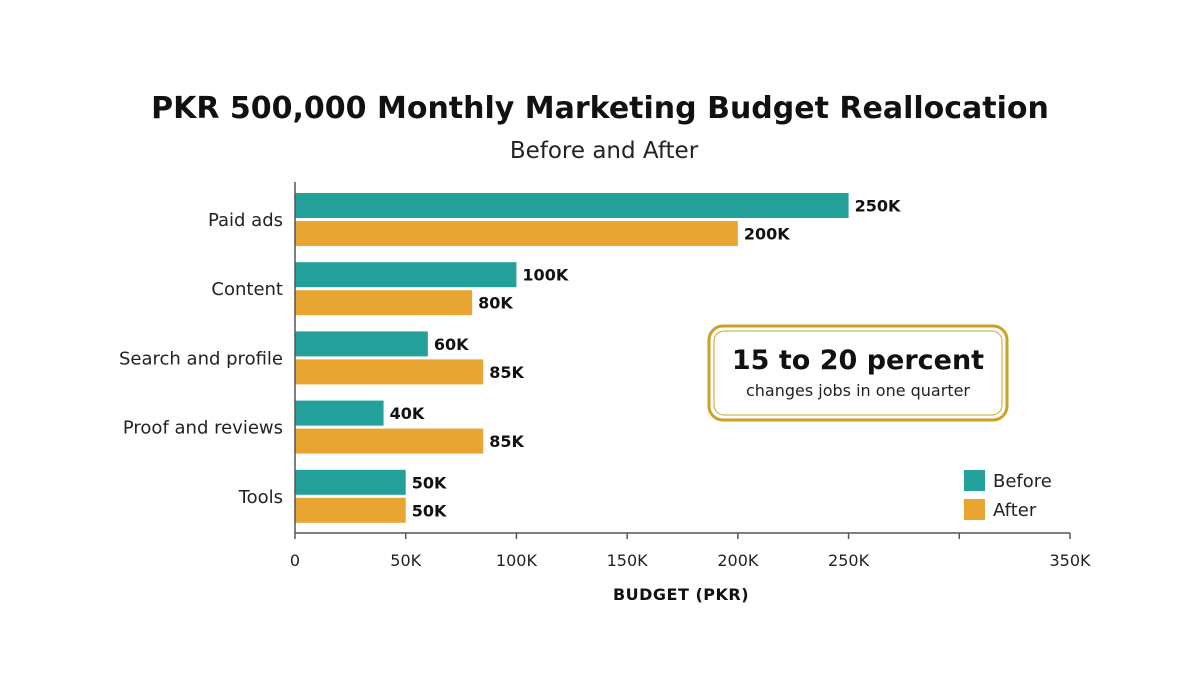 The image size is (1200, 675). I want to click on legend: Before After, so click(1008, 495).